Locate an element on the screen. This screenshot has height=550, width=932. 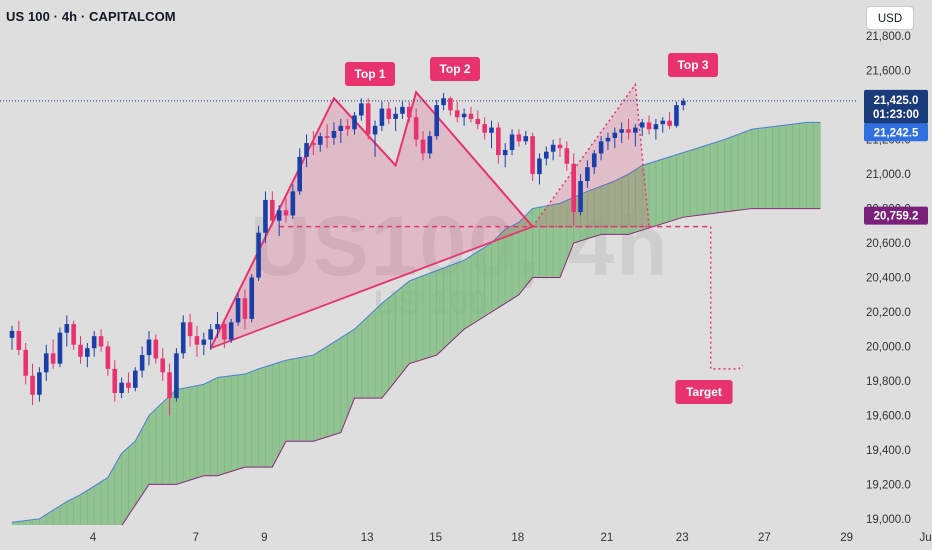
y-tick-label: 21,600.0 is located at coordinates (888, 72).